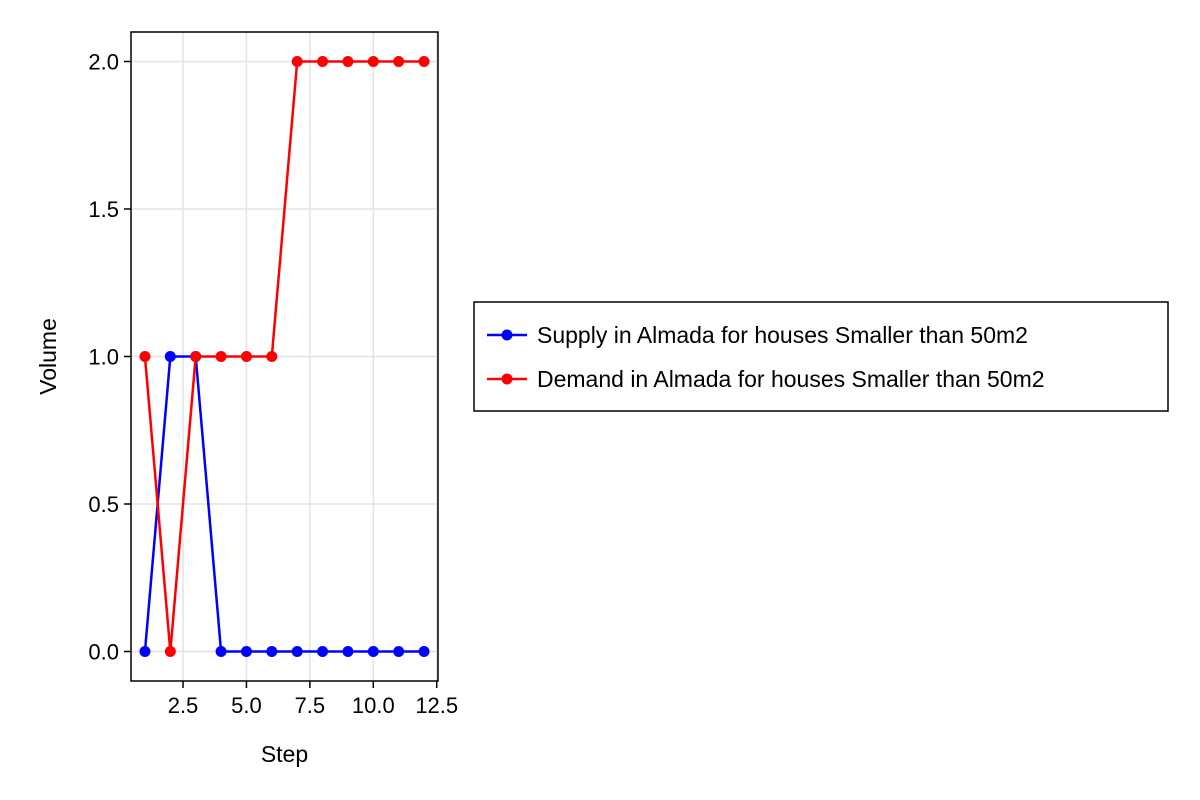 This screenshot has width=1200, height=800. Describe the element at coordinates (436, 705) in the screenshot. I see `x-tick-label: 12.5` at that location.